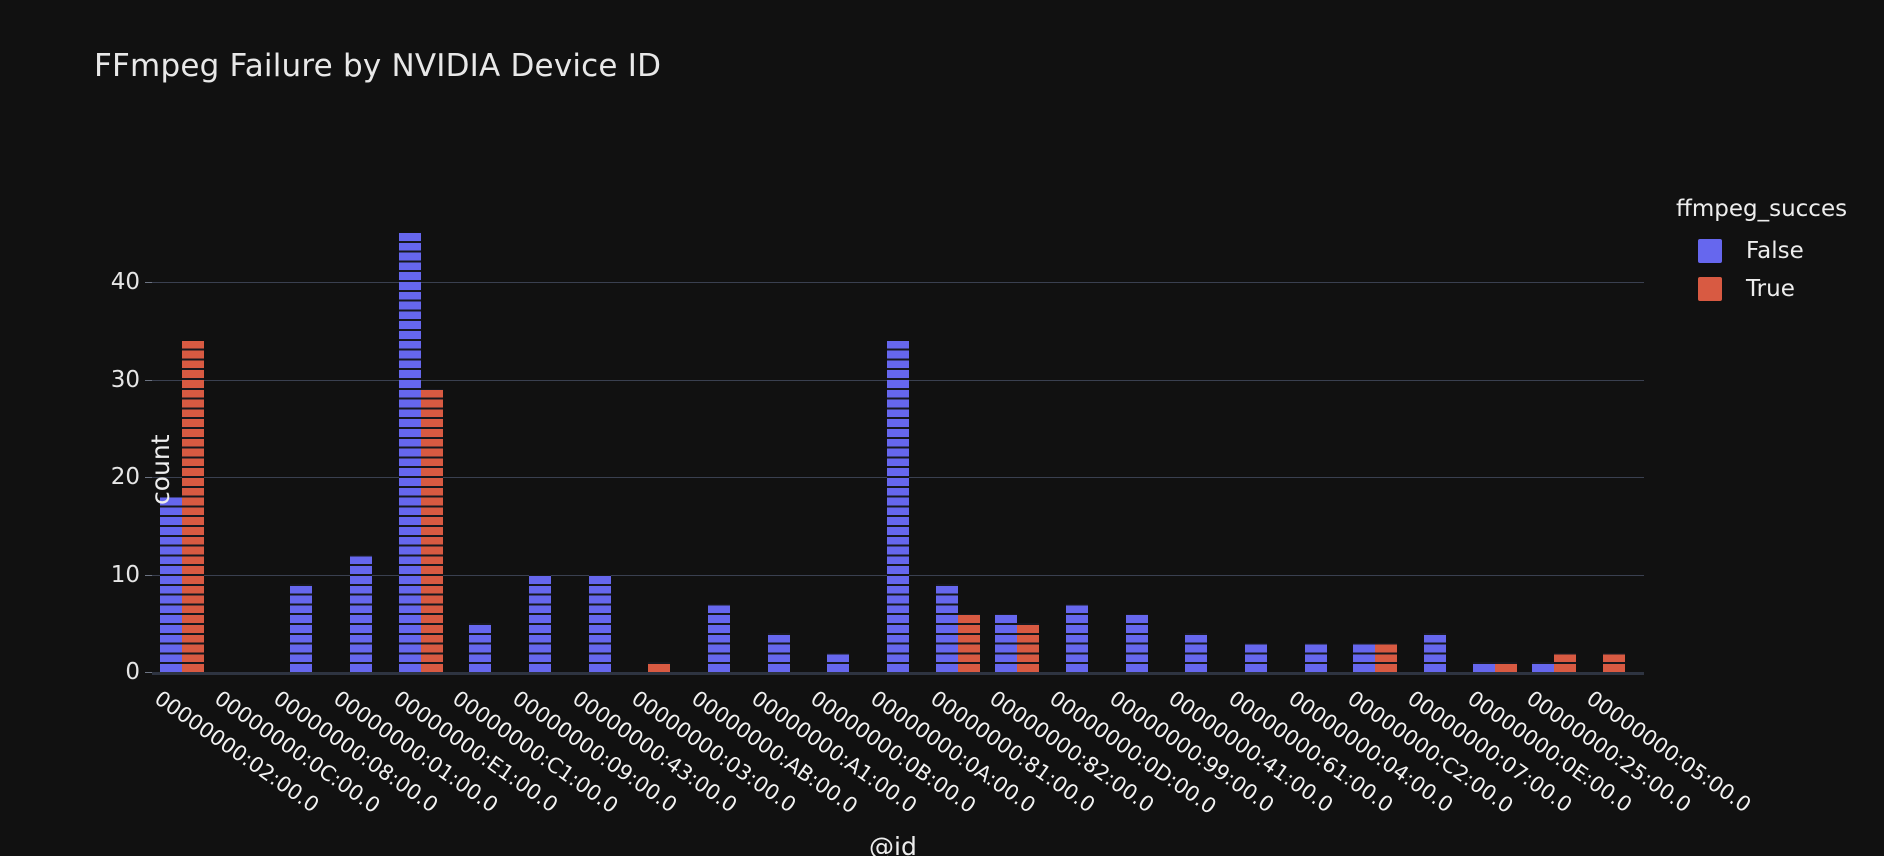 The height and width of the screenshot is (856, 1884). Describe the element at coordinates (1780, 270) in the screenshot. I see `legend-entries: False True` at that location.